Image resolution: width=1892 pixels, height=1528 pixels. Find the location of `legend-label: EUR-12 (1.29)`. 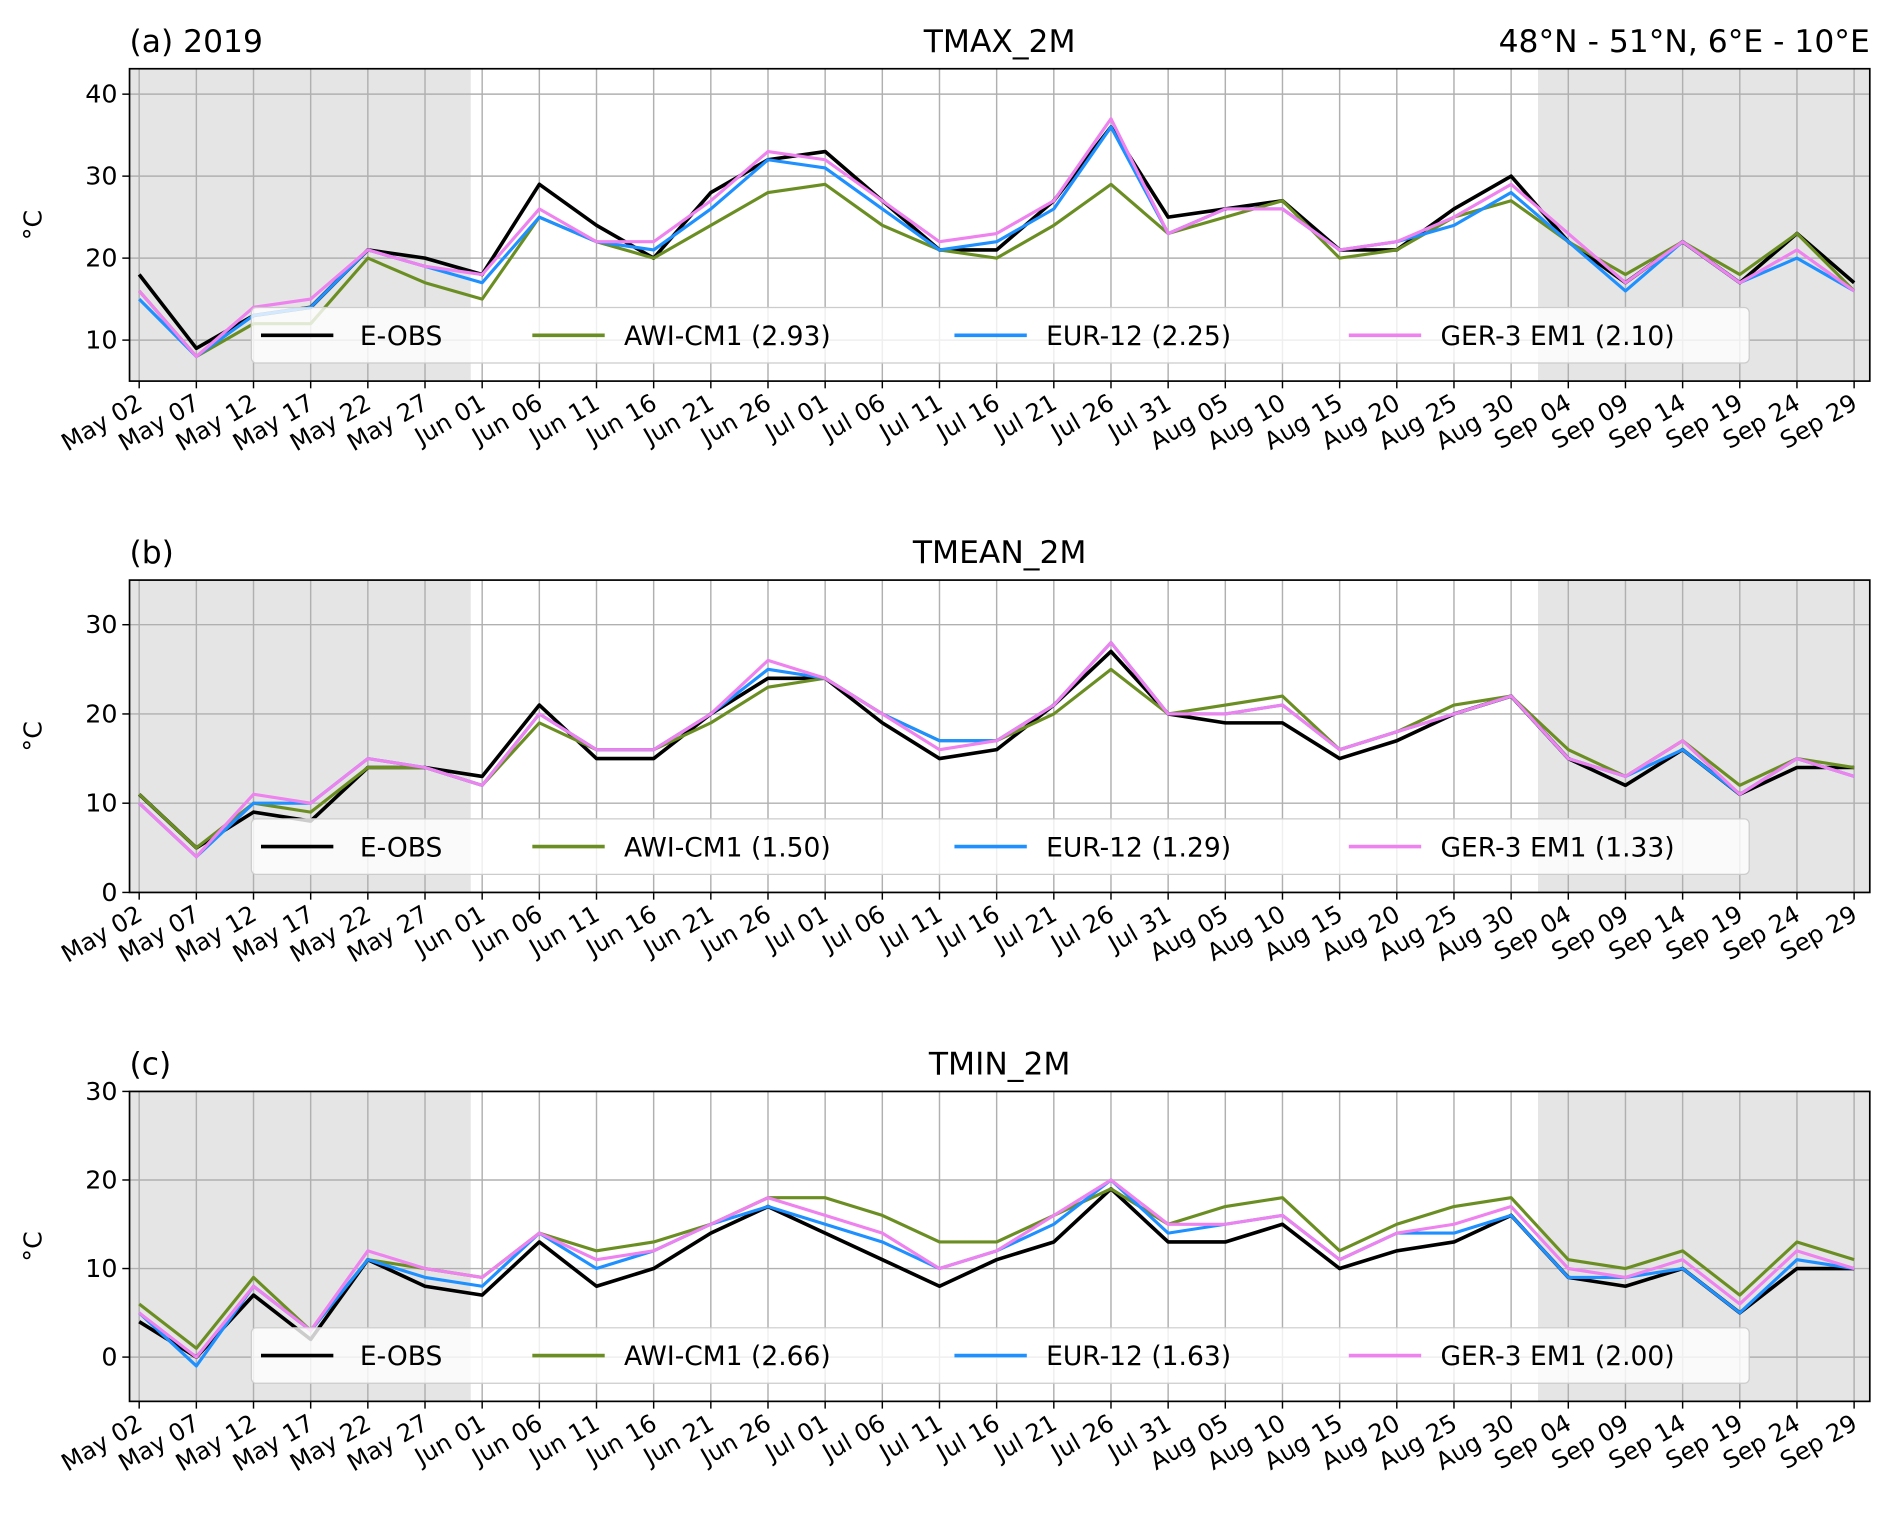

legend-label: EUR-12 (1.29) is located at coordinates (1138, 847).